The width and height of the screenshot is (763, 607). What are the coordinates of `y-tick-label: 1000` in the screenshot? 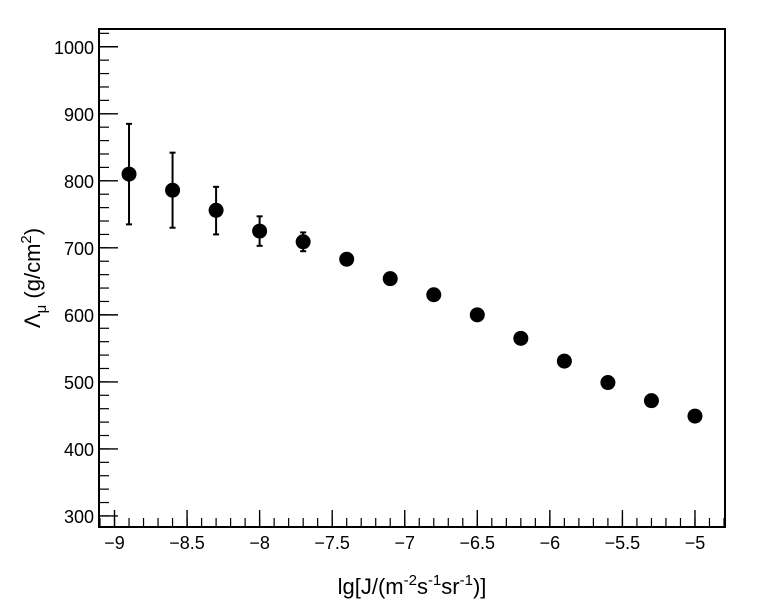 It's located at (74, 48).